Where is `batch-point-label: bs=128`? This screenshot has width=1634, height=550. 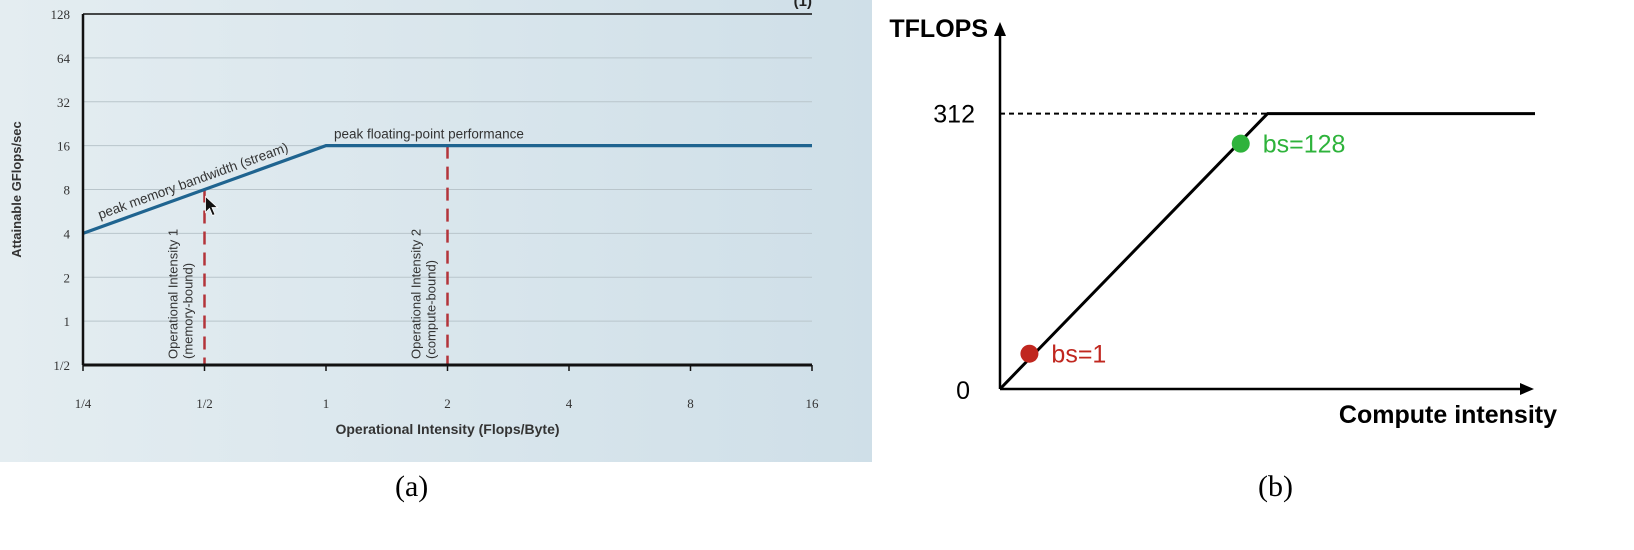 batch-point-label: bs=128 is located at coordinates (1304, 145).